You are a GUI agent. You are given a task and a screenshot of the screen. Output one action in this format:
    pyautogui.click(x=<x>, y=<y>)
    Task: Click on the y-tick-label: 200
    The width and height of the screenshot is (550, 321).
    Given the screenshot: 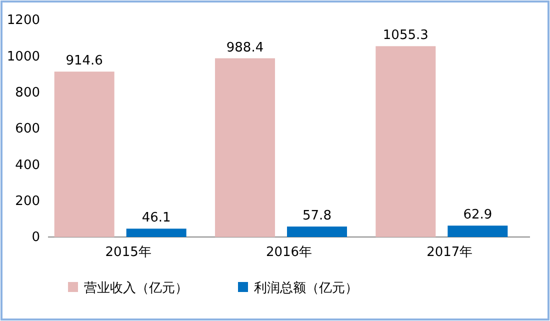 What is the action you would take?
    pyautogui.click(x=27, y=201)
    